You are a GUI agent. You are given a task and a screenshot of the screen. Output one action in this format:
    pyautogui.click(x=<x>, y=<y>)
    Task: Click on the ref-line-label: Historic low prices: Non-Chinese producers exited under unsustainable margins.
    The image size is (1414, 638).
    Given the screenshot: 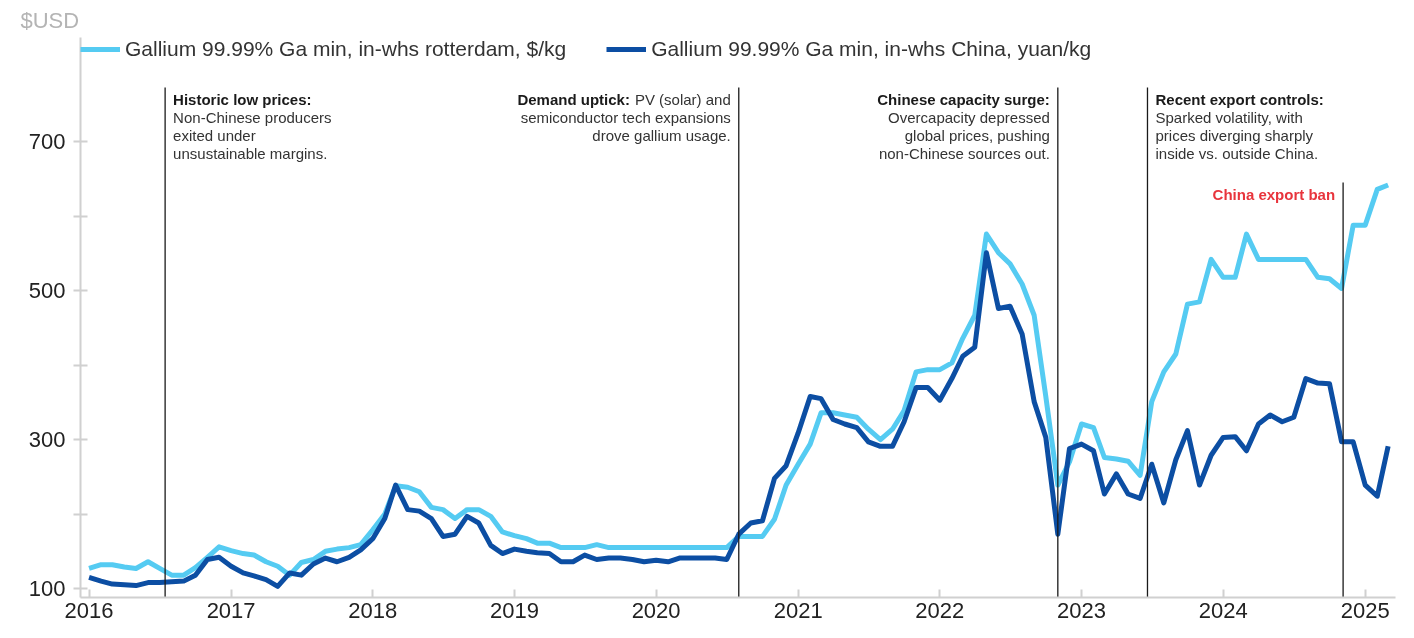 What is the action you would take?
    pyautogui.click(x=252, y=126)
    